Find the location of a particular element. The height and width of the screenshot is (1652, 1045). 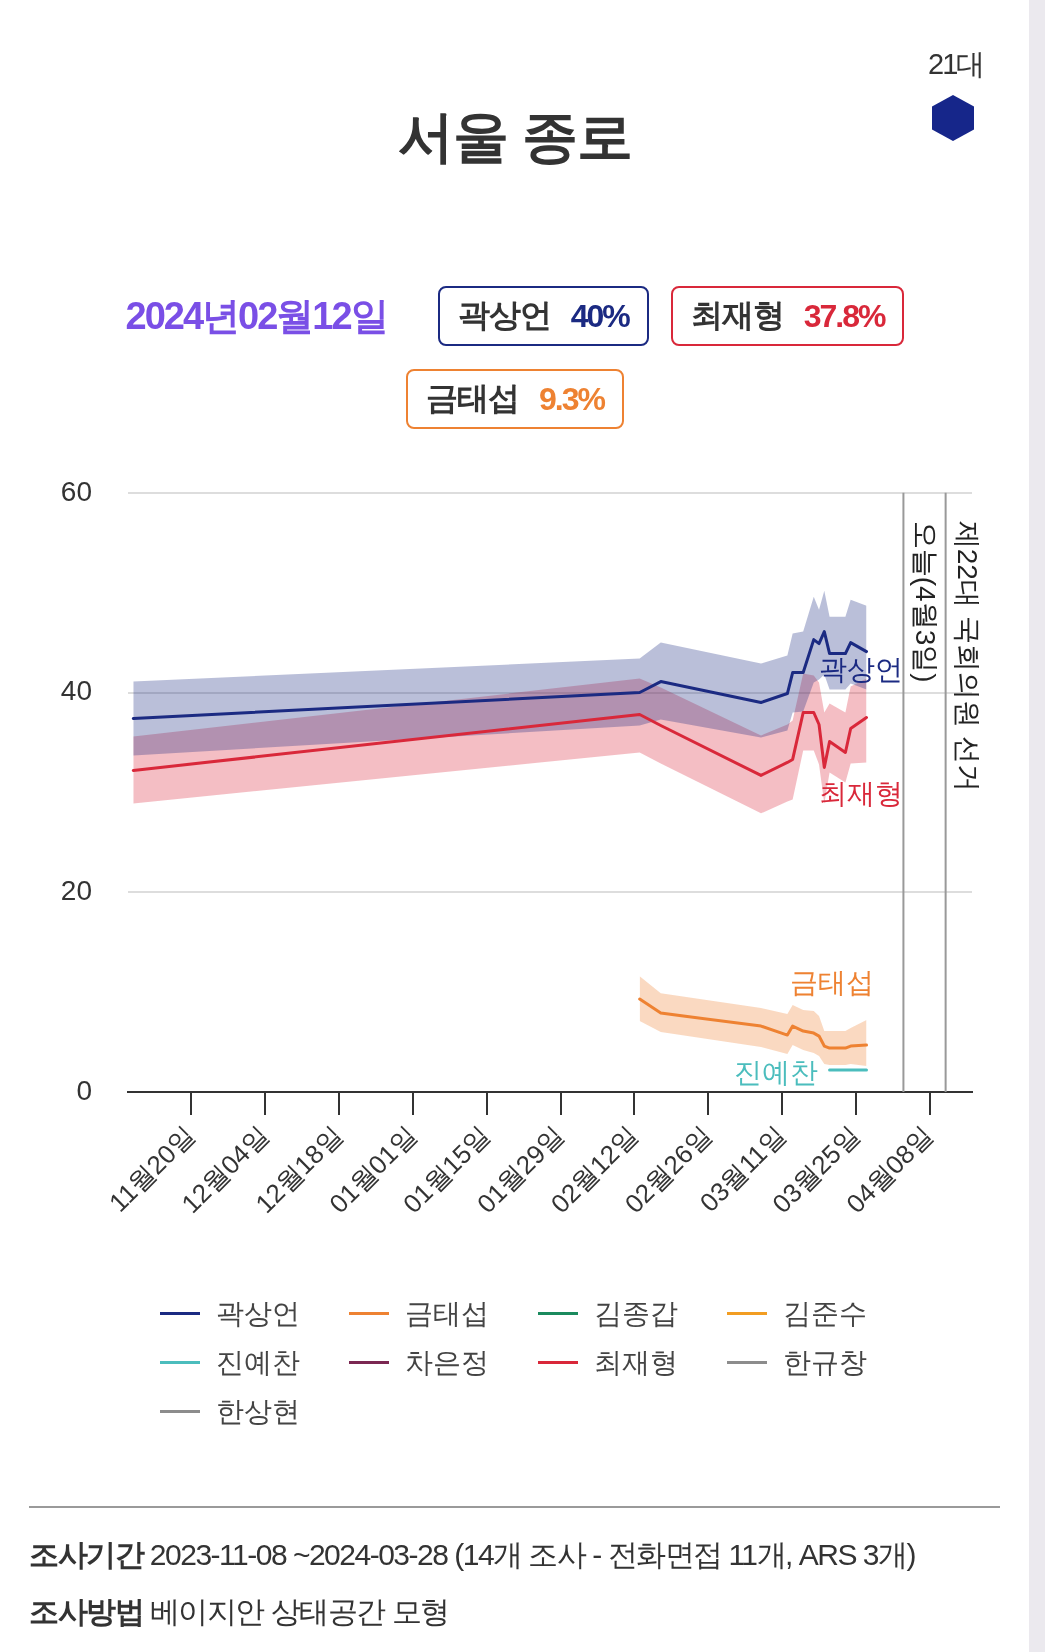

text: 최재형 is located at coordinates (860, 794).